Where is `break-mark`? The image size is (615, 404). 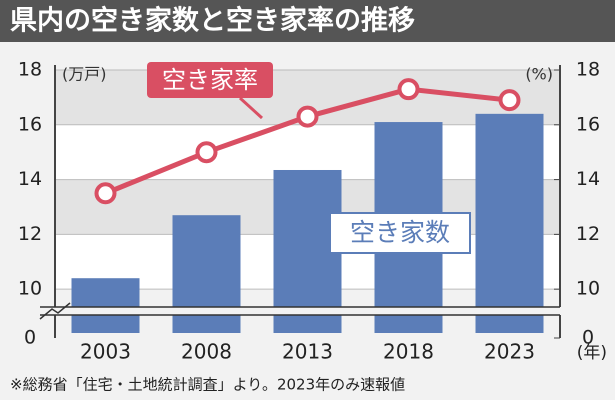
break-mark is located at coordinates (55, 311).